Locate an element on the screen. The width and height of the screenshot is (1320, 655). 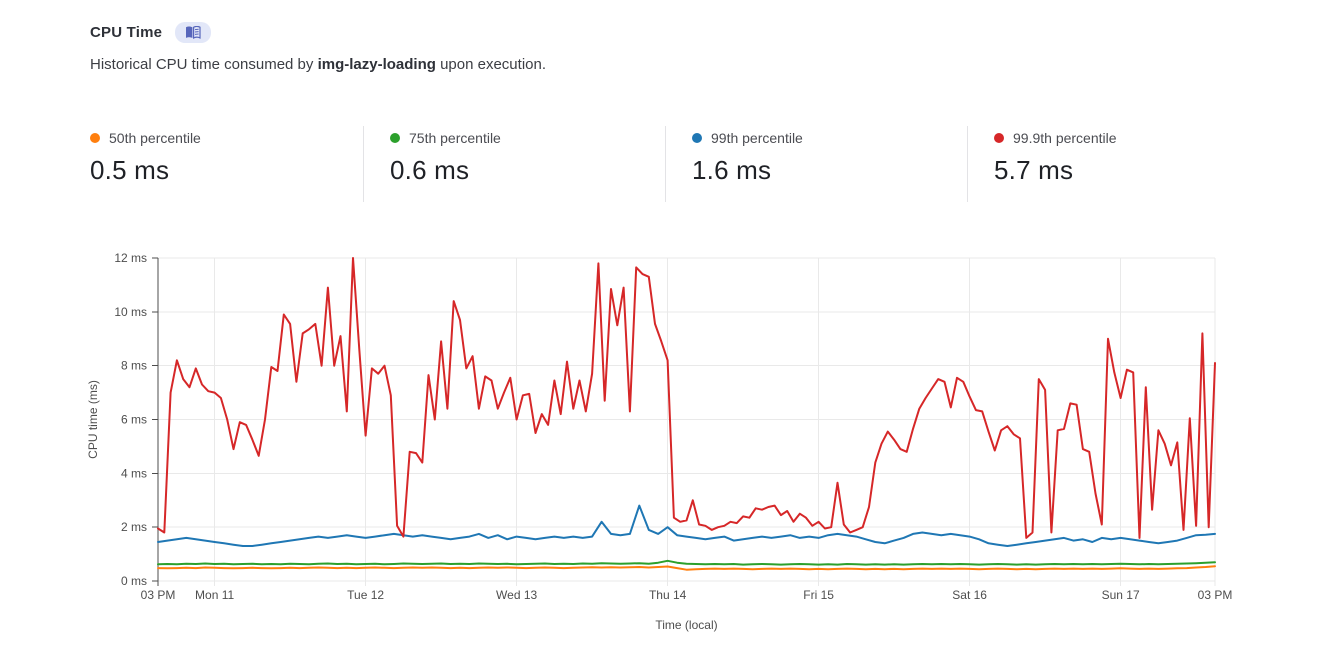
y-tick-label: 12 ms is located at coordinates (130, 258).